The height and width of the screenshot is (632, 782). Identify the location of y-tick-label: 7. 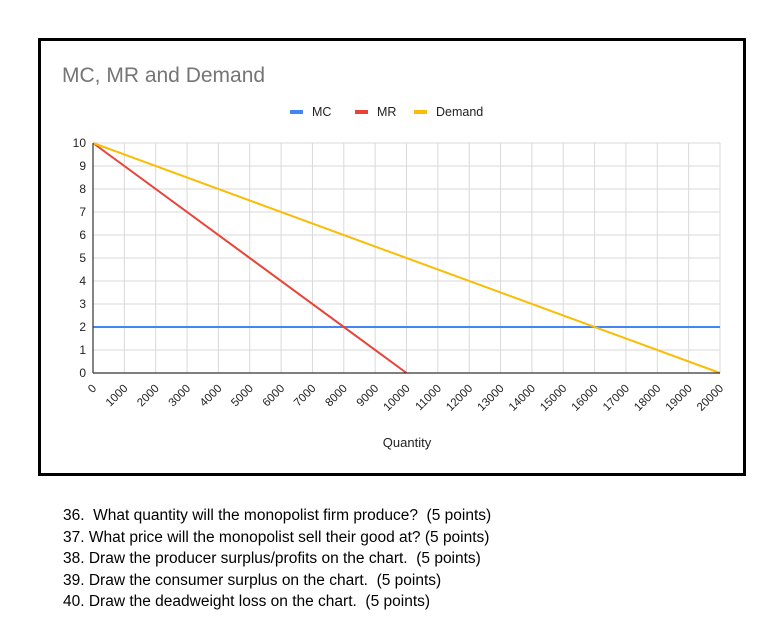
(82, 212).